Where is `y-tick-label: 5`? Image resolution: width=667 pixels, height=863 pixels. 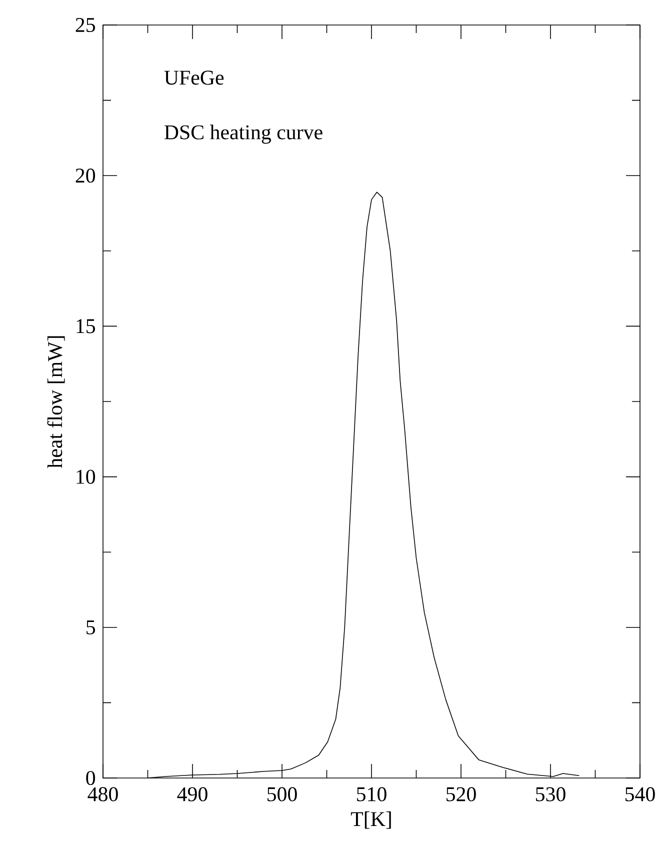
y-tick-label: 5 is located at coordinates (91, 627).